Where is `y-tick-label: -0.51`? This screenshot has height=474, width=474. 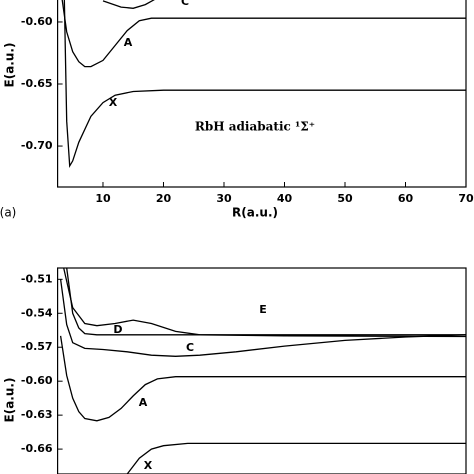
y-tick-label: -0.51 is located at coordinates (37, 278).